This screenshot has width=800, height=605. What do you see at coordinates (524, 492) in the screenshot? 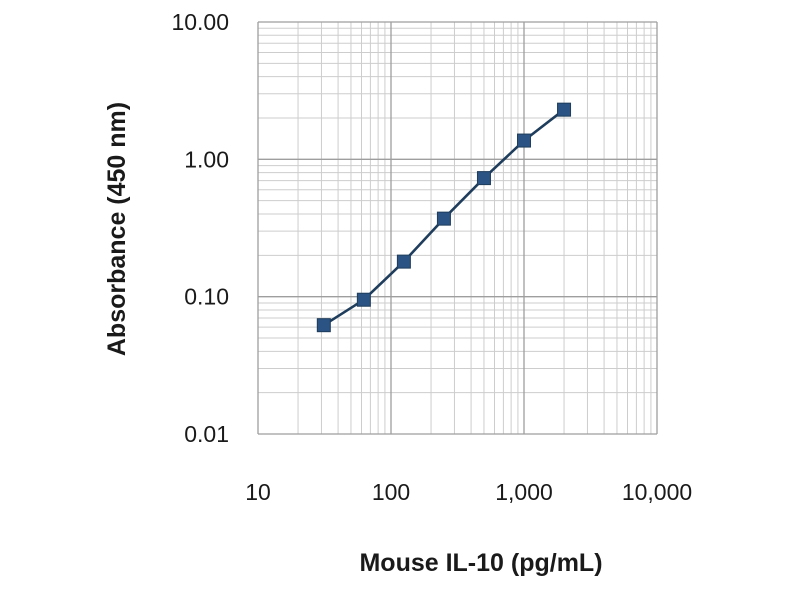
I see `x-tick-label: 1,000` at bounding box center [524, 492].